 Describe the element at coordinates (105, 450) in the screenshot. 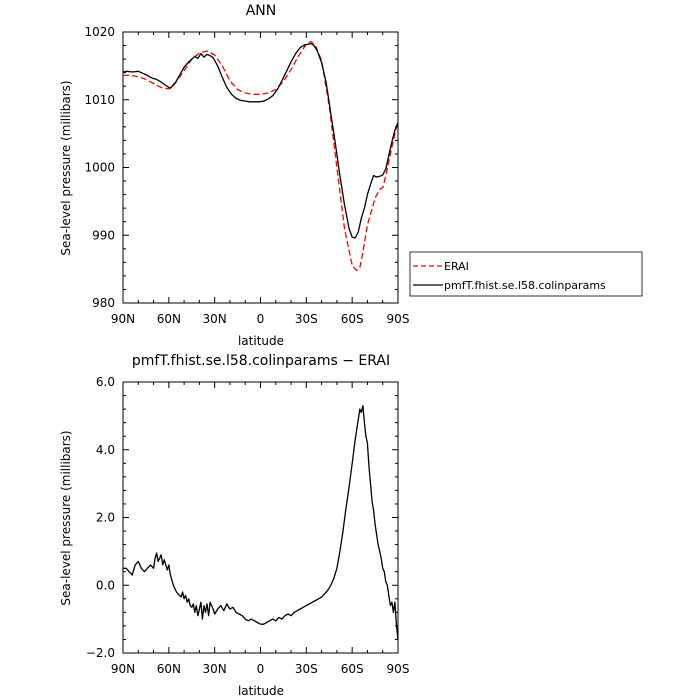

I see `y-tick-label: 4.0` at that location.